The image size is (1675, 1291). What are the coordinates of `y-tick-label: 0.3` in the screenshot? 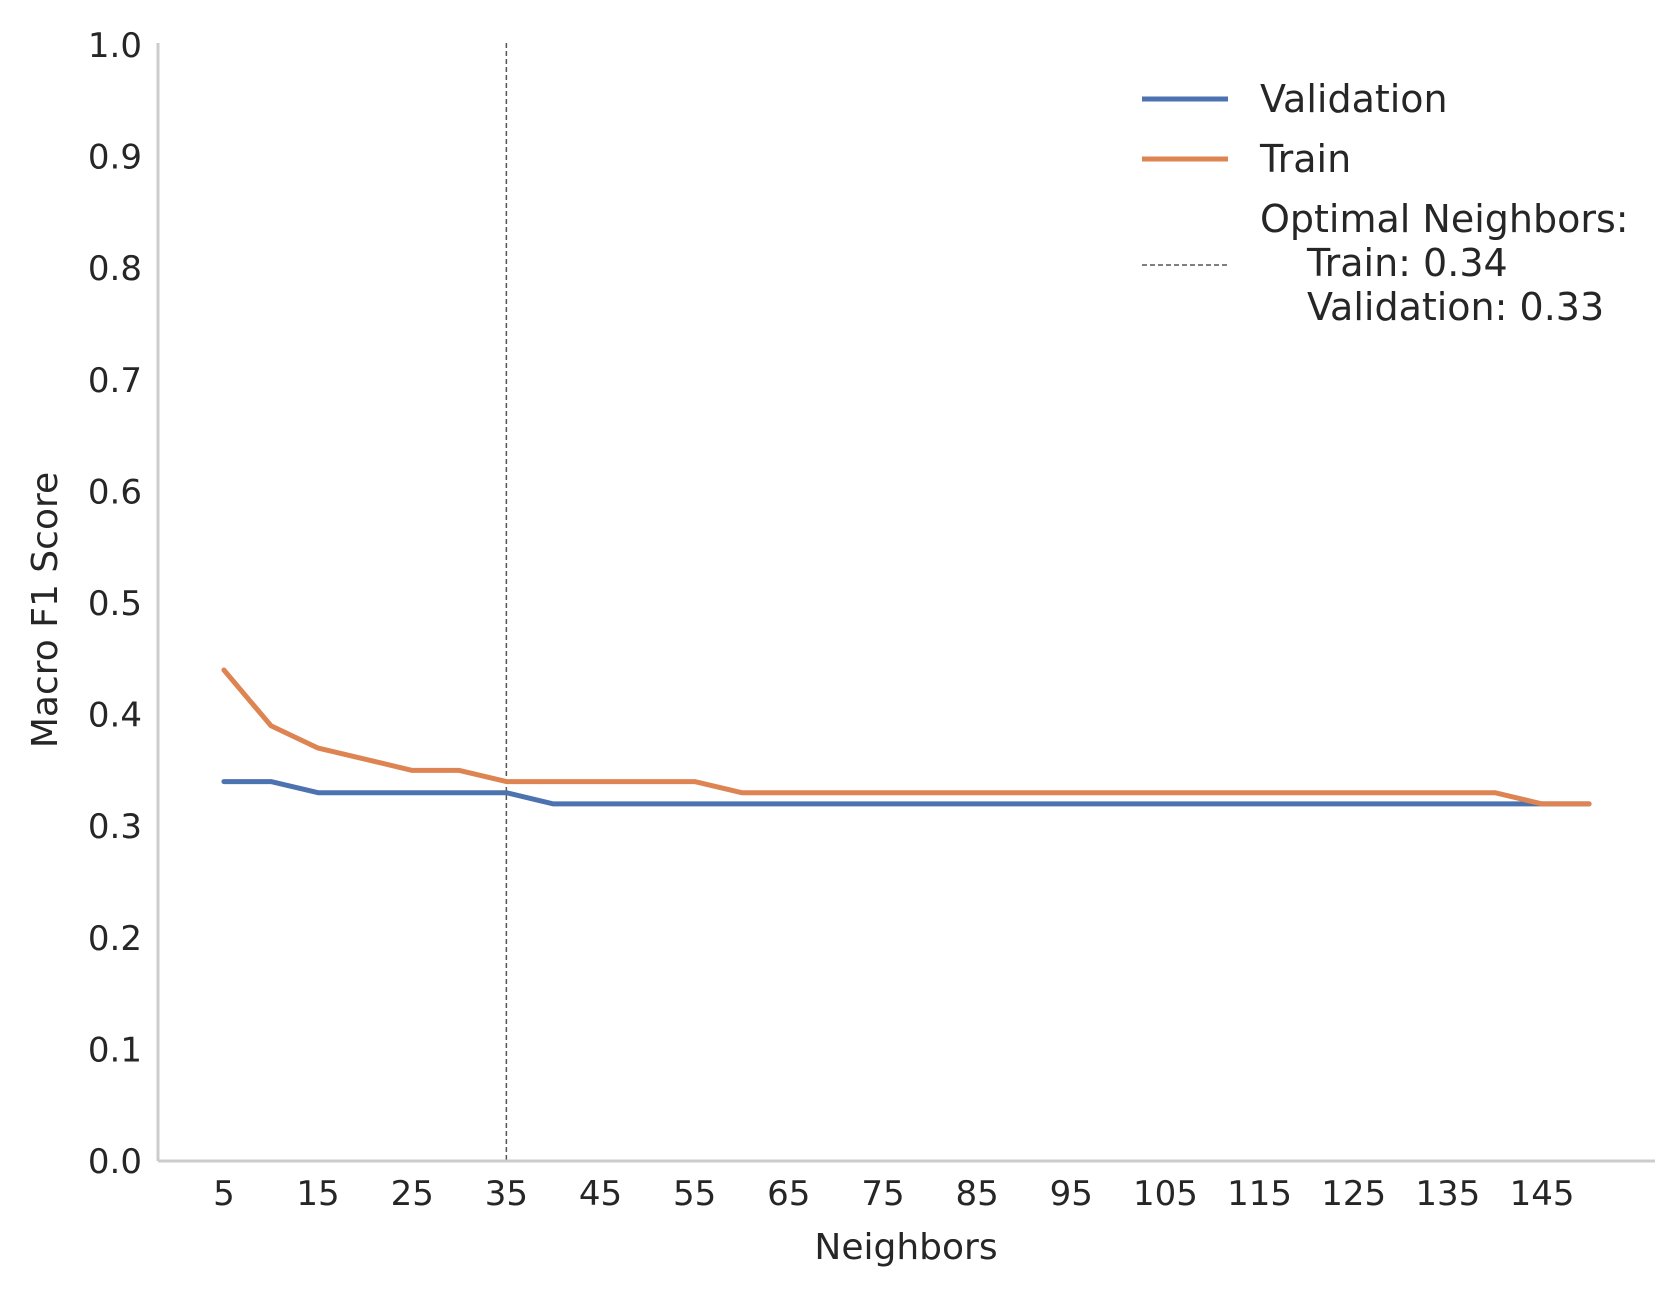 It's located at (115, 827).